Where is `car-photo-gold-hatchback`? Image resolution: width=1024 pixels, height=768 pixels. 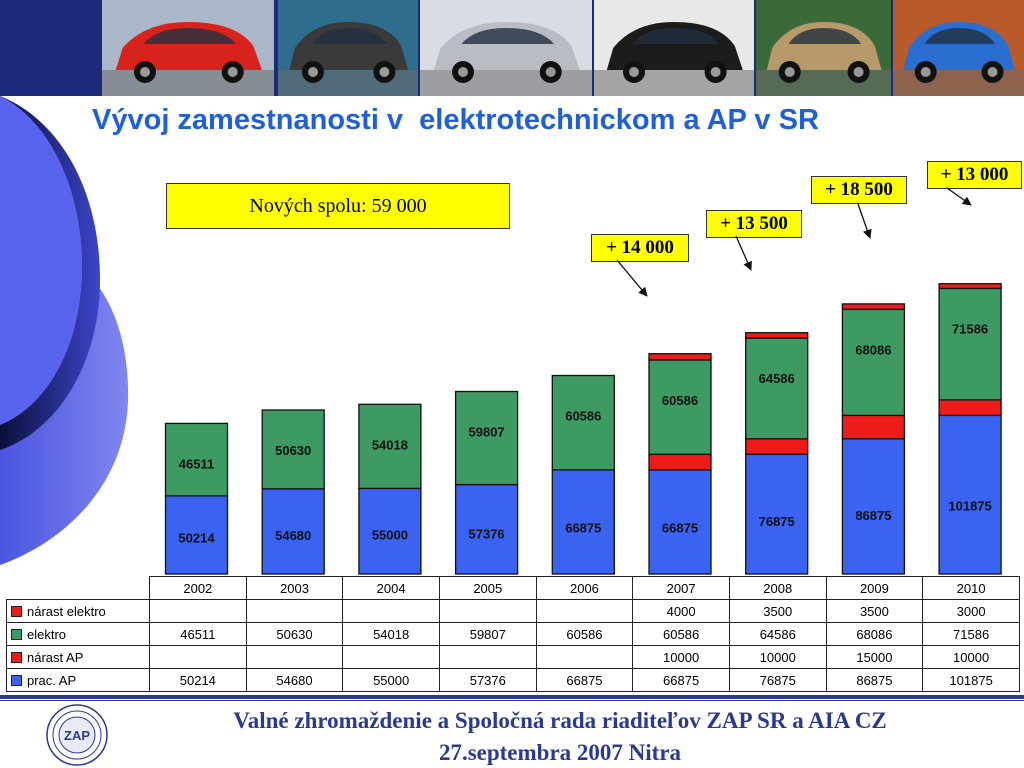 car-photo-gold-hatchback is located at coordinates (823, 48).